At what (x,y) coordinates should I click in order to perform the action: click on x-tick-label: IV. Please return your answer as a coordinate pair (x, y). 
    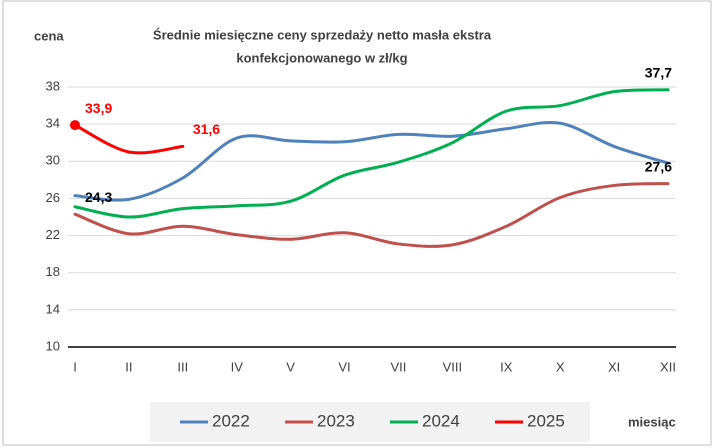
    Looking at the image, I should click on (237, 366).